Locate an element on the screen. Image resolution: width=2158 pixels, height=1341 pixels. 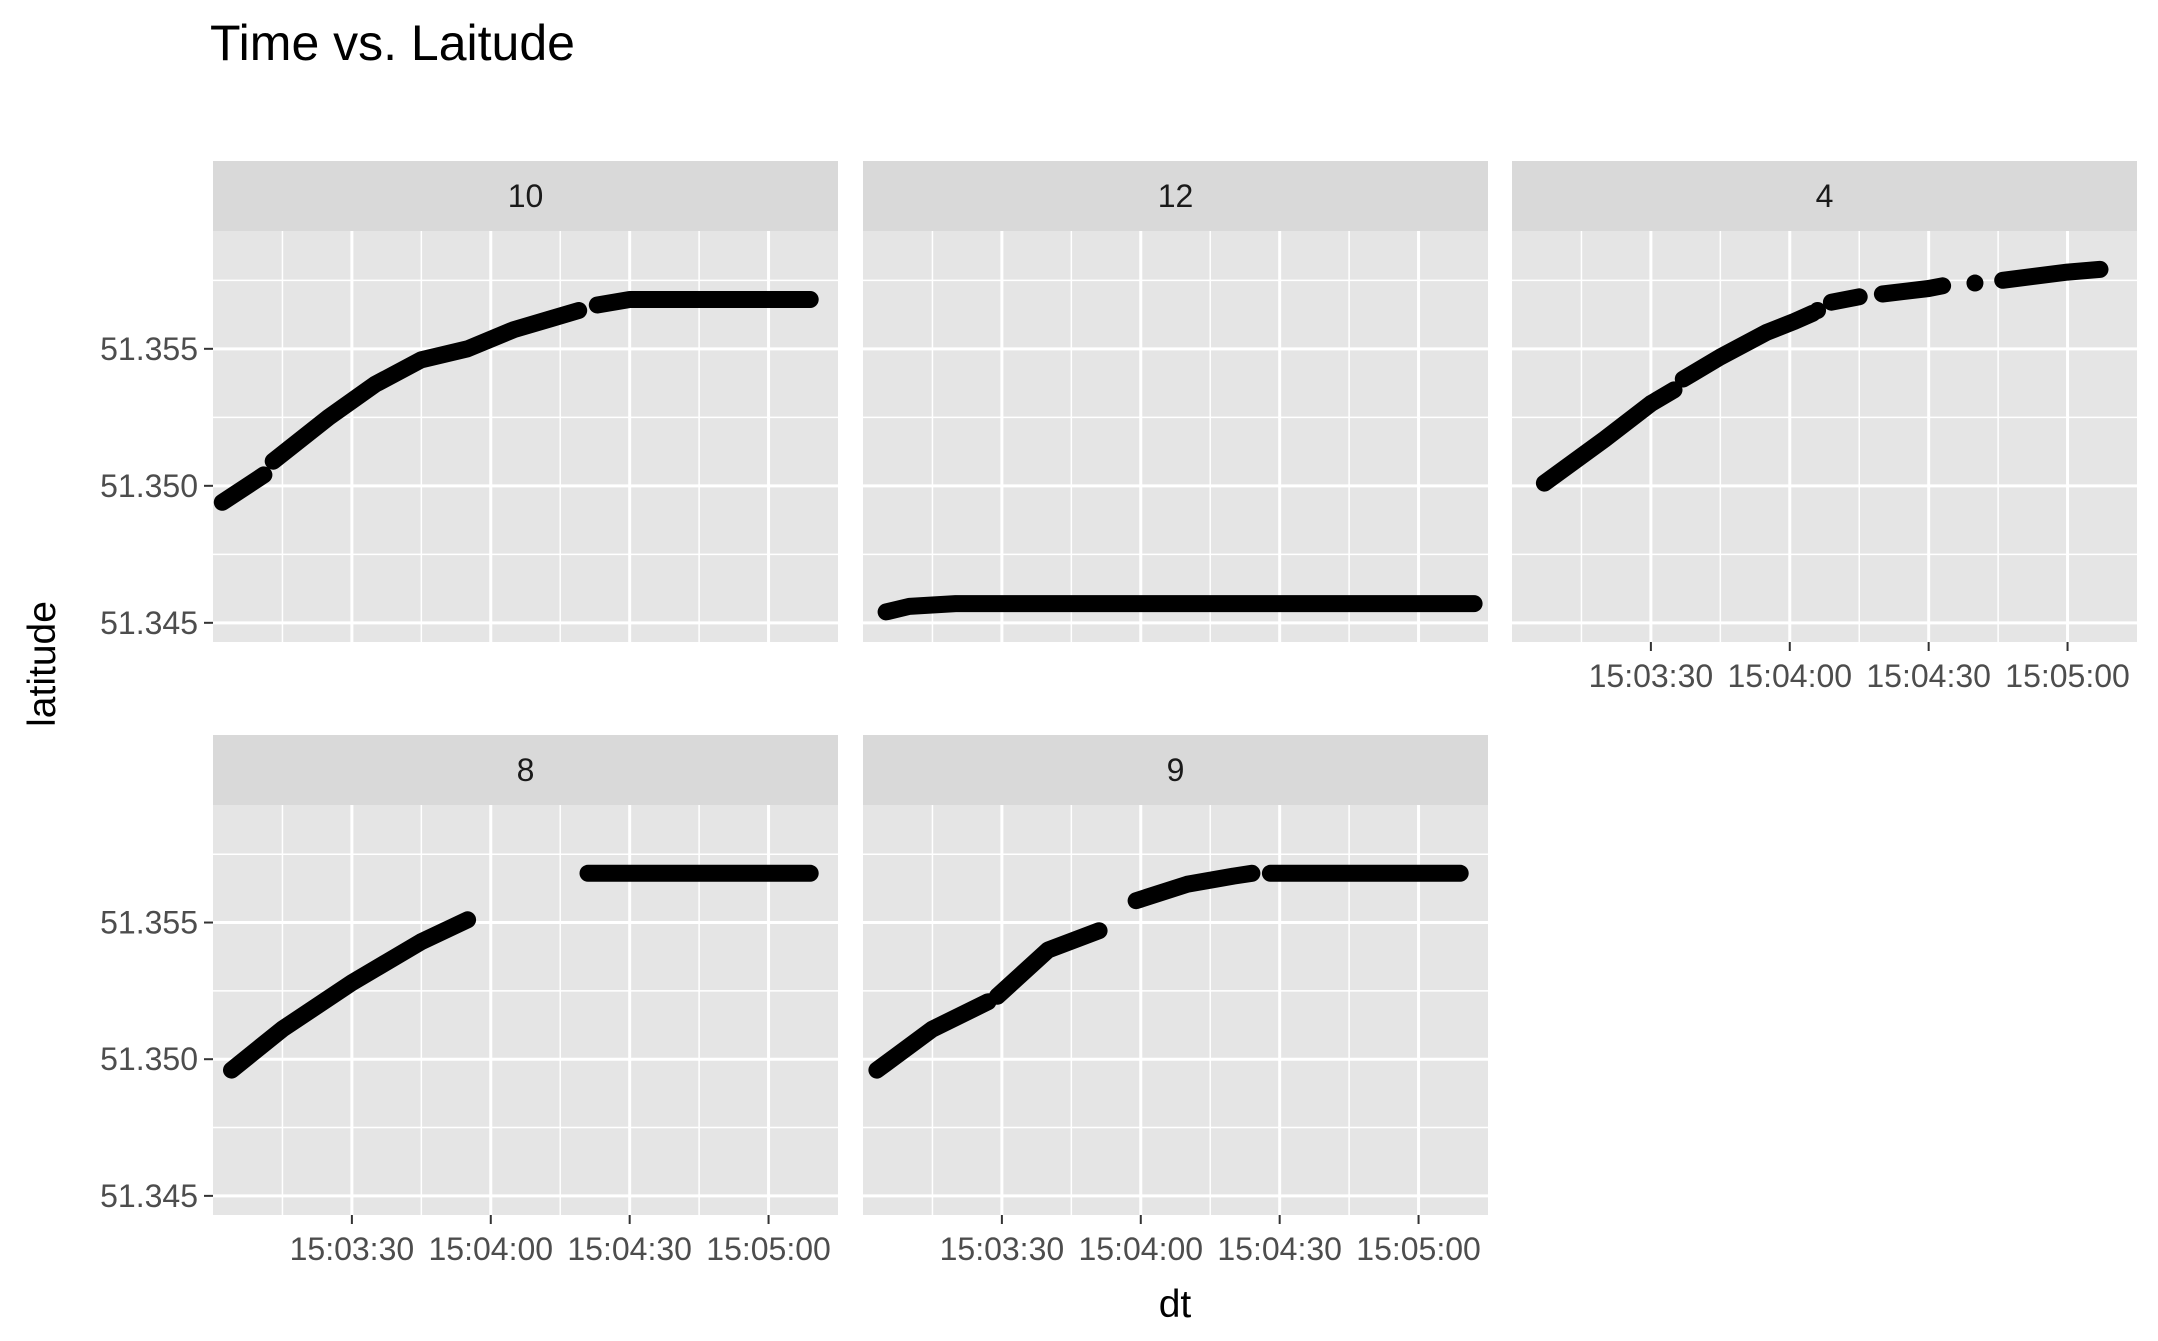
facet-panel-10: 10 51.345 51.350 51.355 is located at coordinates (469, 401).